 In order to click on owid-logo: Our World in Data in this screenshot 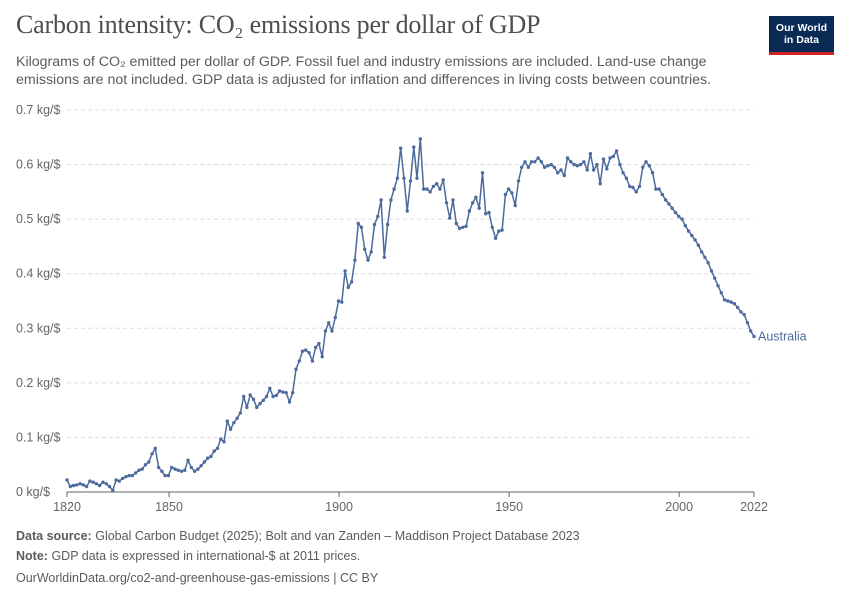, I will do `click(801, 35)`.